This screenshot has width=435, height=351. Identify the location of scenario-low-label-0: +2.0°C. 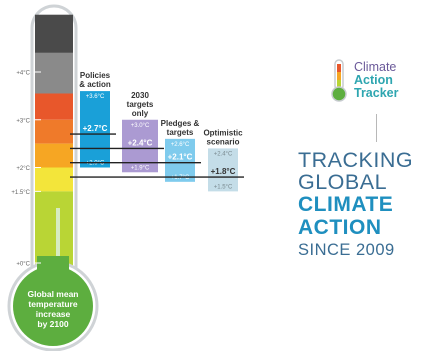
(95, 164).